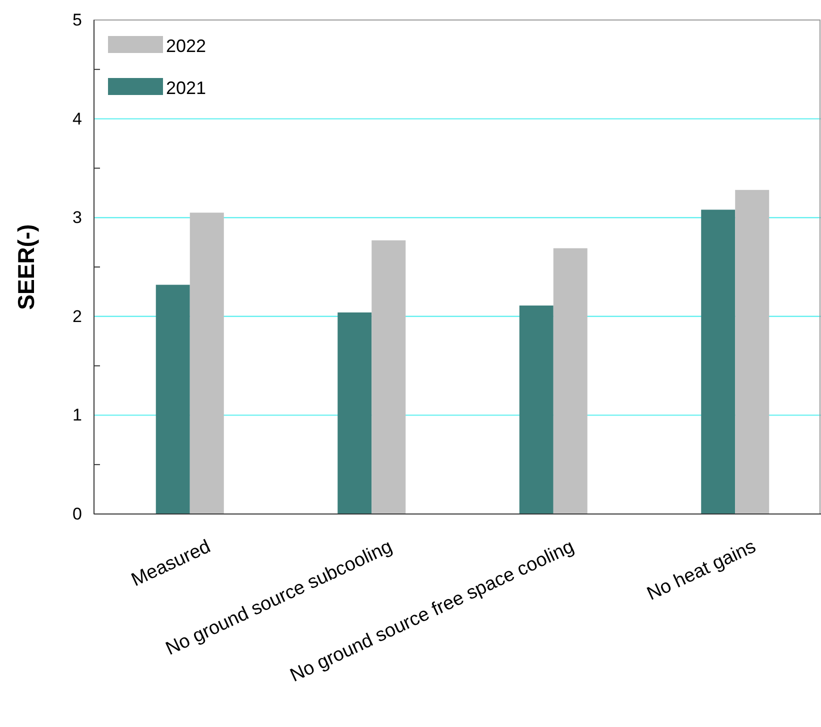 The height and width of the screenshot is (727, 821). Describe the element at coordinates (77, 514) in the screenshot. I see `y-tick-label: 0` at that location.